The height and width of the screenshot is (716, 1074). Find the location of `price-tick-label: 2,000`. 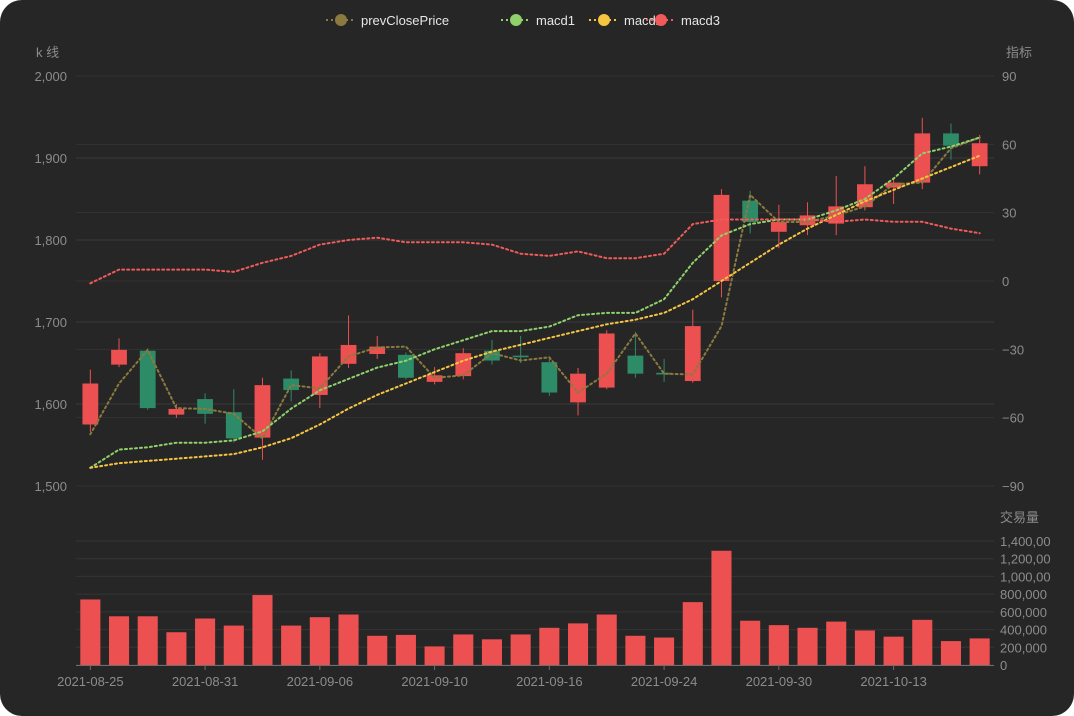

price-tick-label: 2,000 is located at coordinates (50, 76).